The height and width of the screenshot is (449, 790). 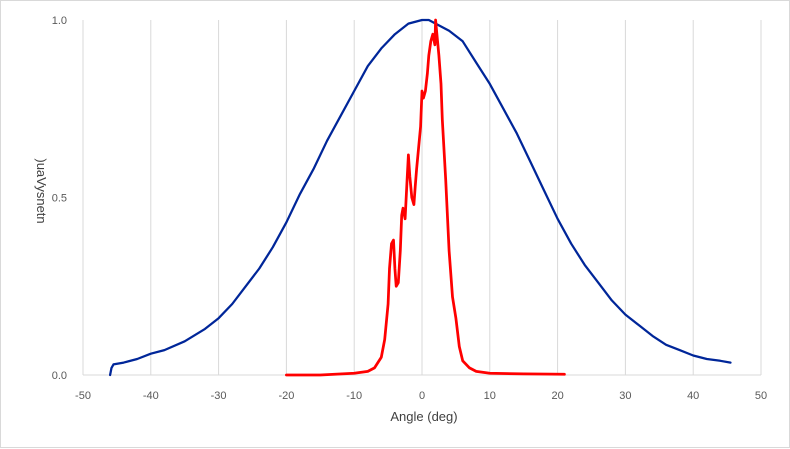 What do you see at coordinates (625, 396) in the screenshot?
I see `x-tick-label: 30` at bounding box center [625, 396].